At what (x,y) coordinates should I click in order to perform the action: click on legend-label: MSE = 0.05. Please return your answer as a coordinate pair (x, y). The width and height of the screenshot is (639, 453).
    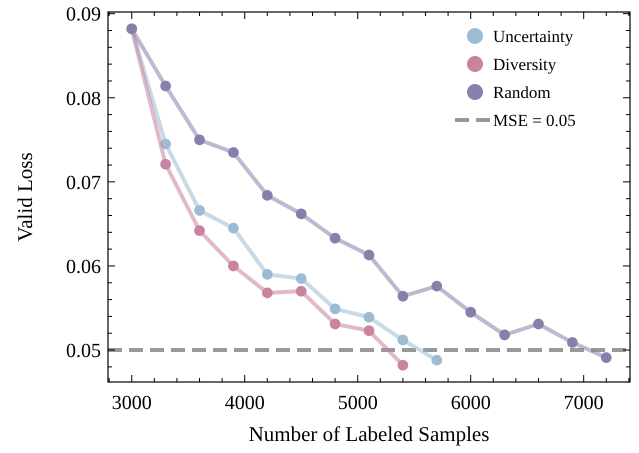
    Looking at the image, I should click on (534, 120).